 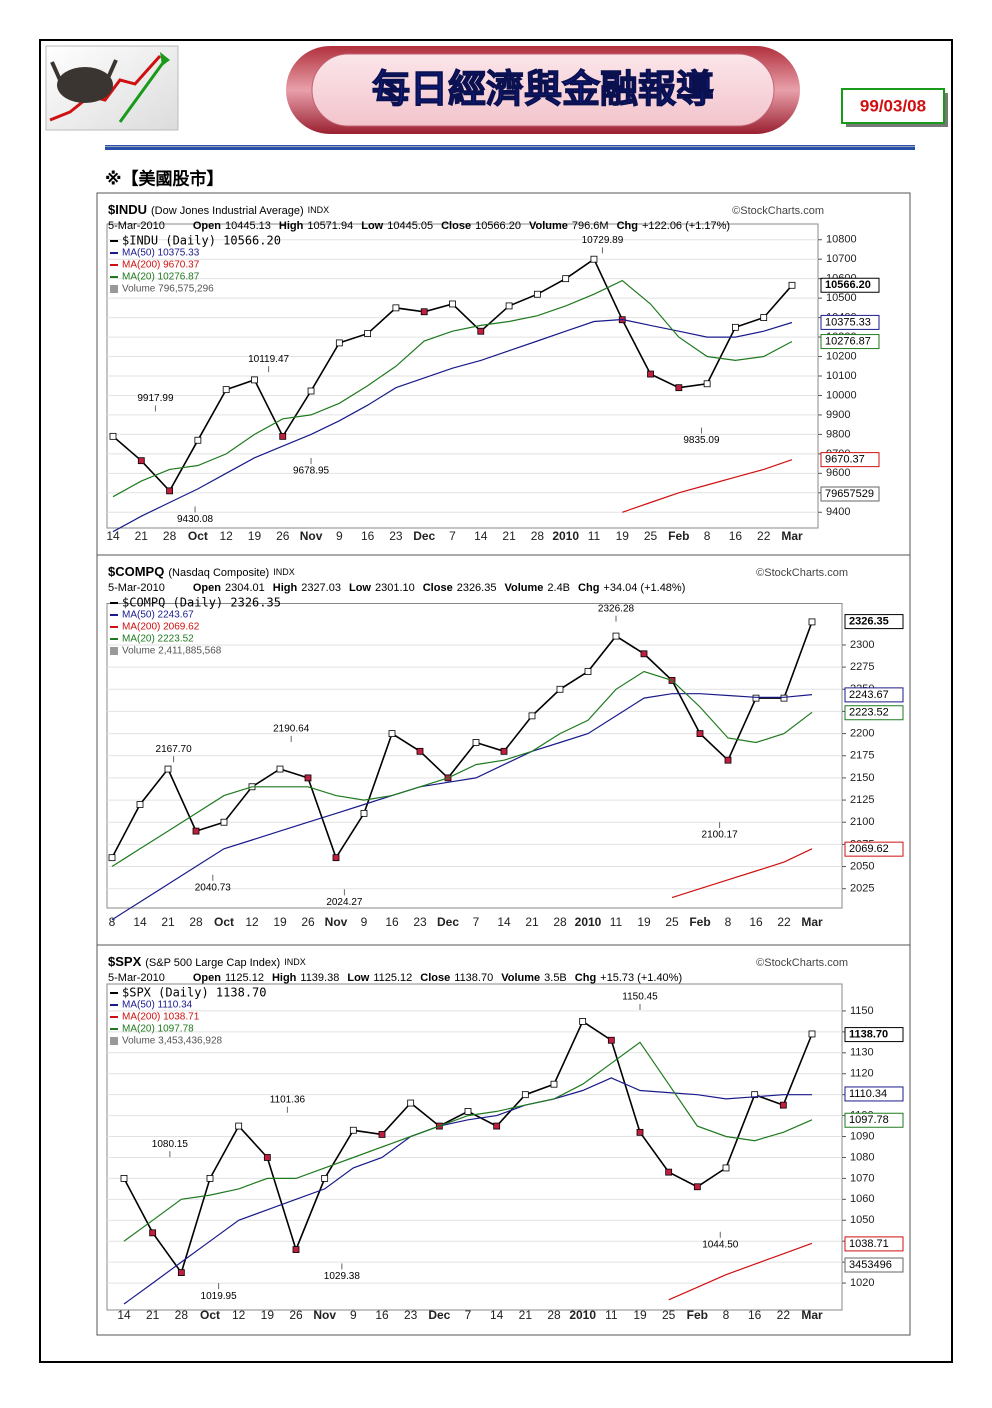 I want to click on y-tick-label: 2300, so click(x=862, y=645).